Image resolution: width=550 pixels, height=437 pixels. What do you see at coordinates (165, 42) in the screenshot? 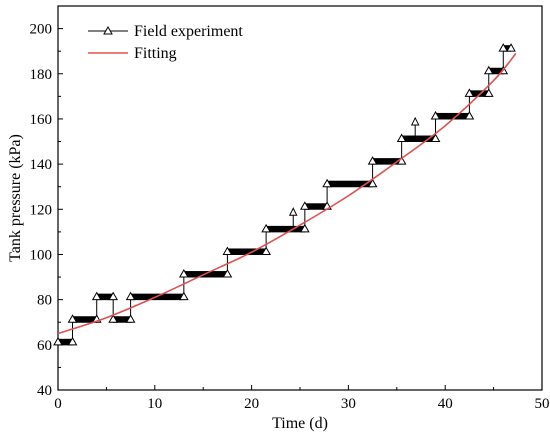
I see `legend: Field experiment Fitting` at bounding box center [165, 42].